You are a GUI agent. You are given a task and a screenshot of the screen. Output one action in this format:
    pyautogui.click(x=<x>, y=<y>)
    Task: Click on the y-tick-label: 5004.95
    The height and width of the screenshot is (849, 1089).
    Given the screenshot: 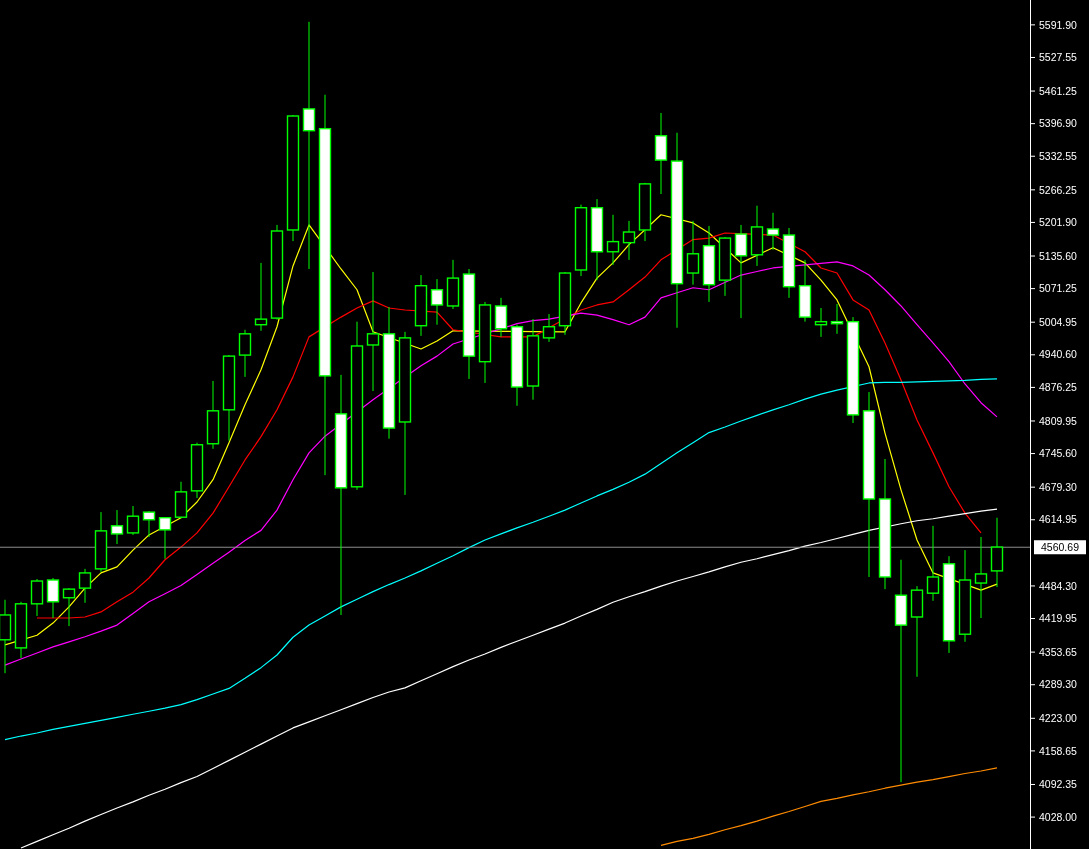 What is the action you would take?
    pyautogui.click(x=1058, y=321)
    